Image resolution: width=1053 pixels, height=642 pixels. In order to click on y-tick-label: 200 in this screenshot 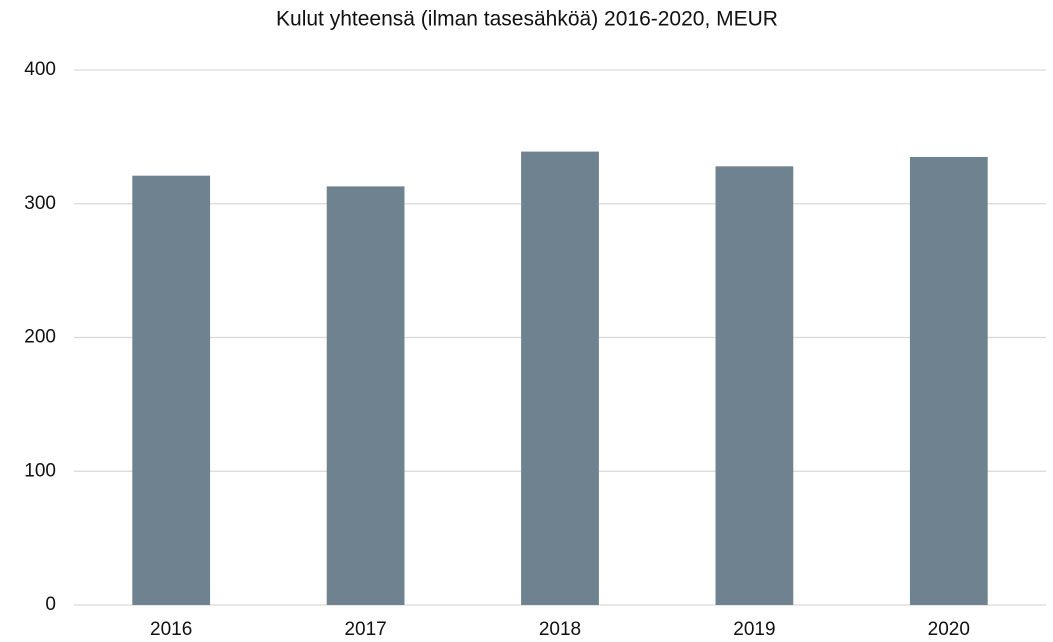, I will do `click(40, 337)`.